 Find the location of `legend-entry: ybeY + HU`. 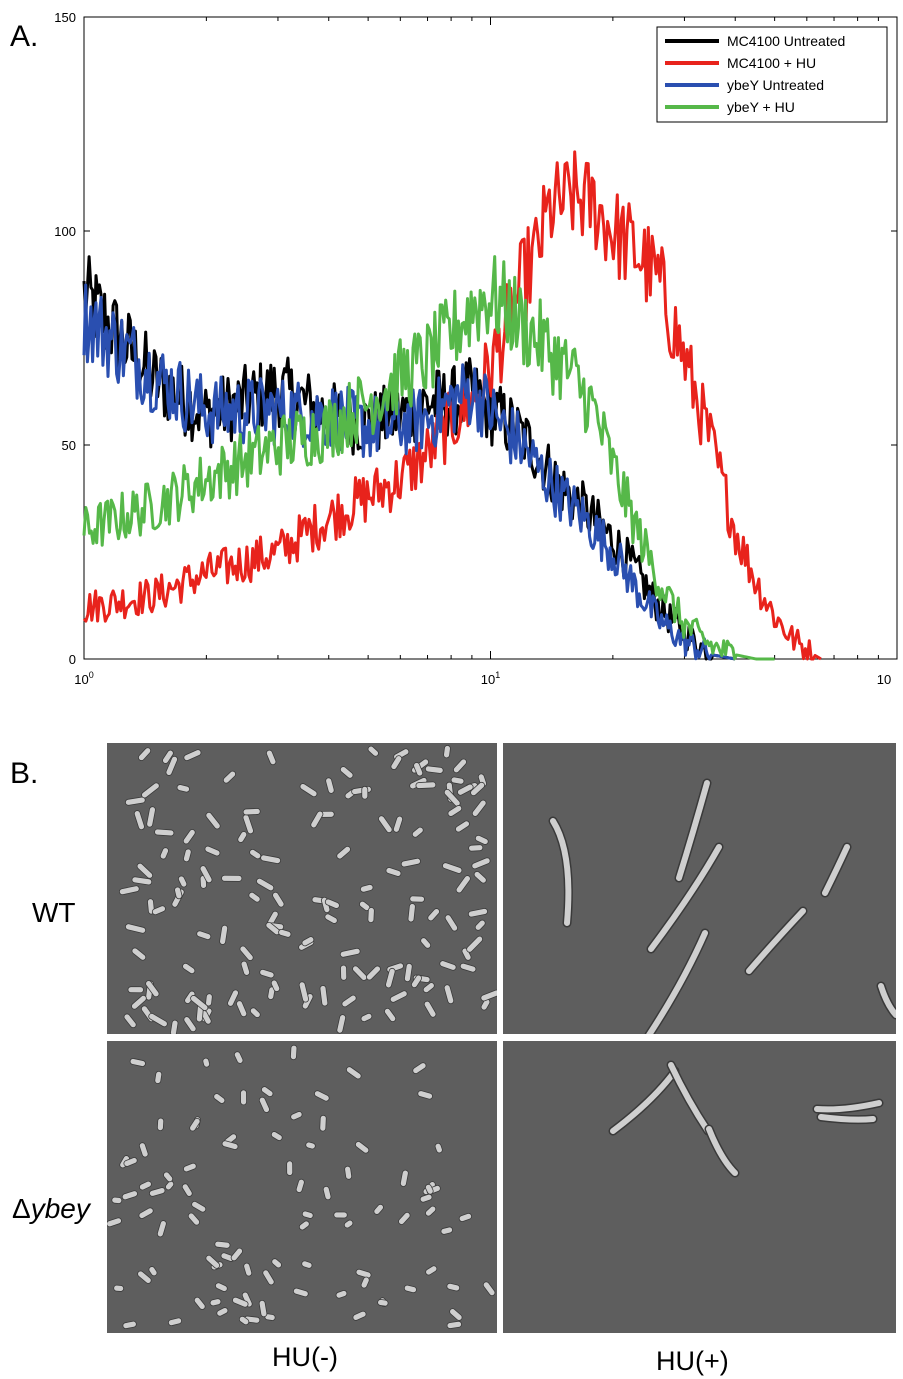

legend-entry: ybeY + HU is located at coordinates (761, 107).